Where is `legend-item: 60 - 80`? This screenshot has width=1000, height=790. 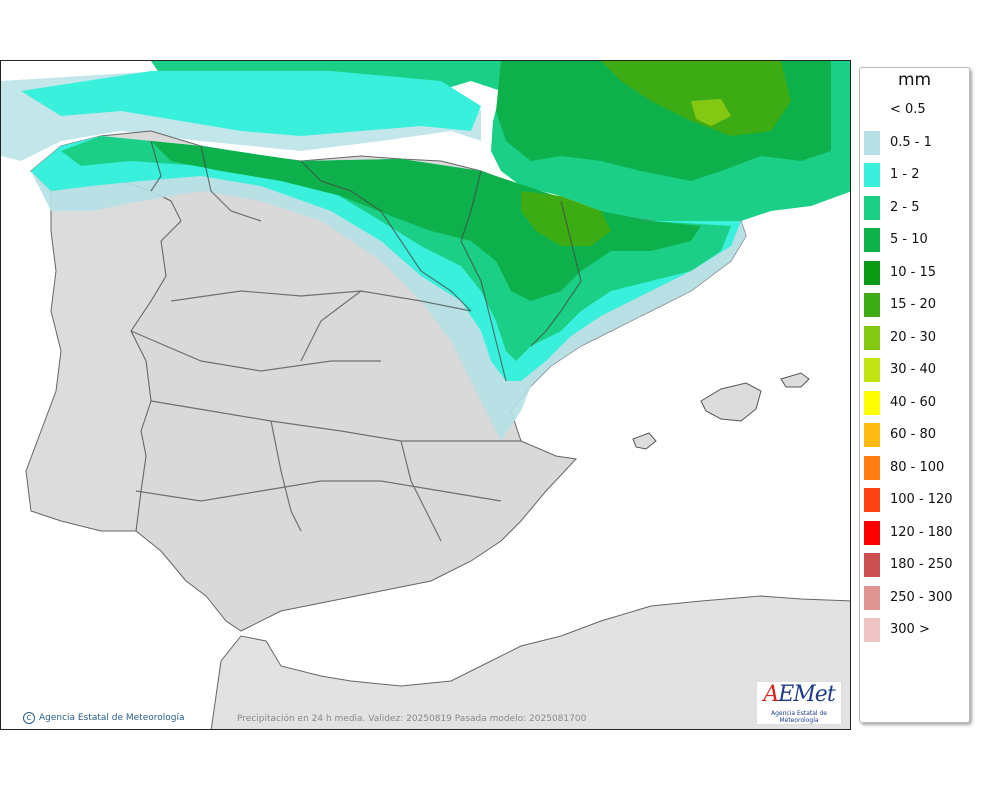
legend-item: 60 - 80 is located at coordinates (914, 435).